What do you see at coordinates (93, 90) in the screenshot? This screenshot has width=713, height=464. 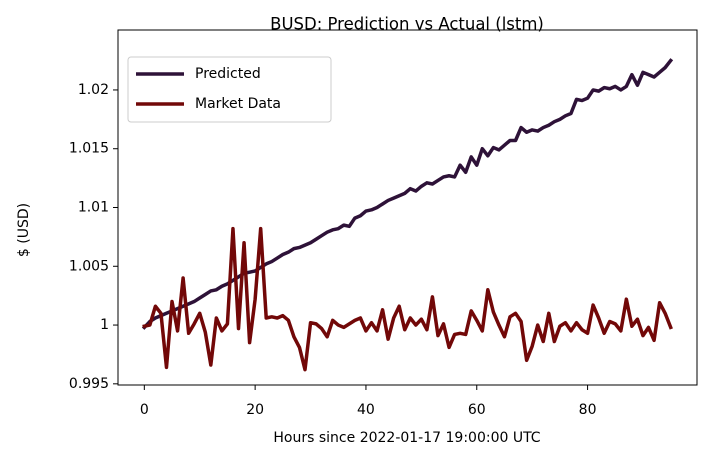 I see `y-tick-label: 1.02` at bounding box center [93, 90].